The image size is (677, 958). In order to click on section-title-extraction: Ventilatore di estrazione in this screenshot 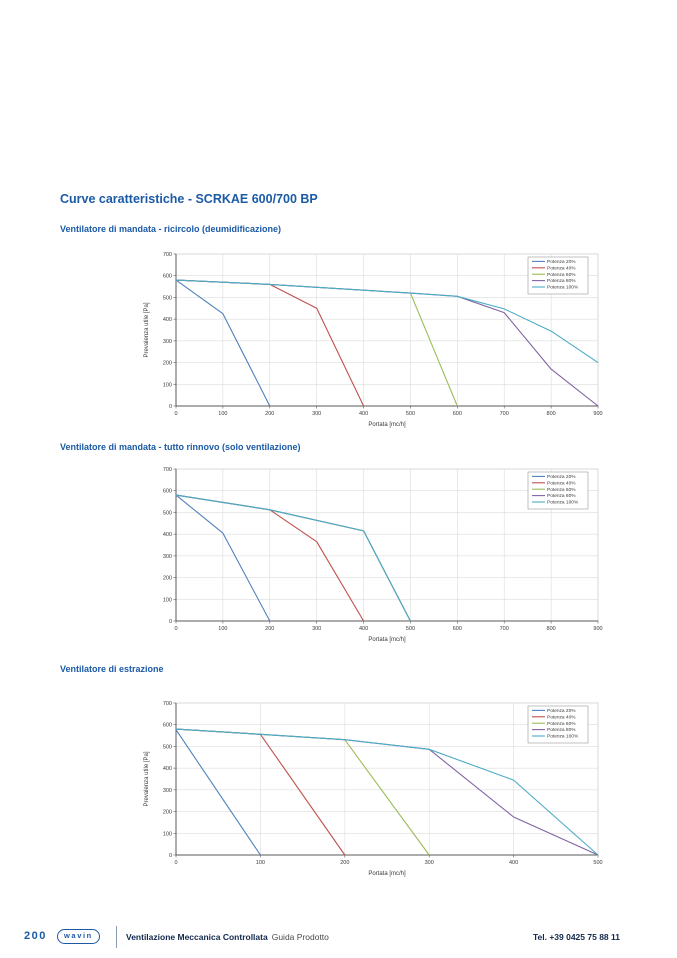, I will do `click(112, 669)`.